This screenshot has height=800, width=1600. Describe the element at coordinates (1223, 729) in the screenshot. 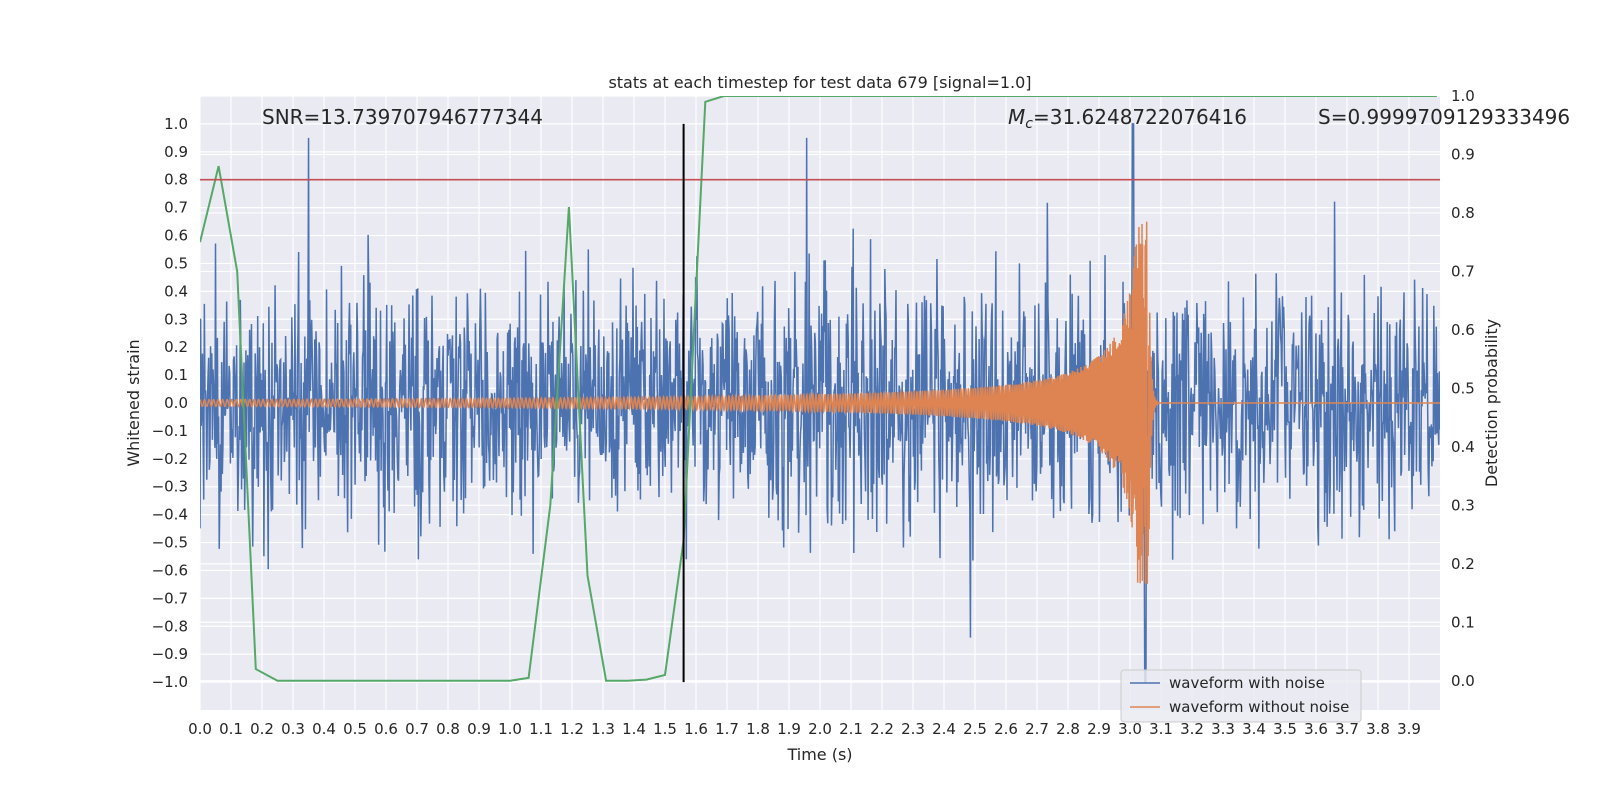

I see `x-tick-label: 3.3` at that location.